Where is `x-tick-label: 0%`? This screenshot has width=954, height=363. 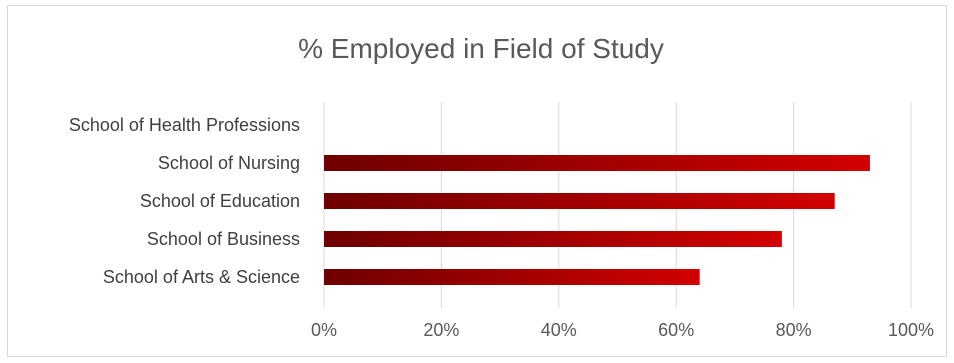
x-tick-label: 0% is located at coordinates (324, 330).